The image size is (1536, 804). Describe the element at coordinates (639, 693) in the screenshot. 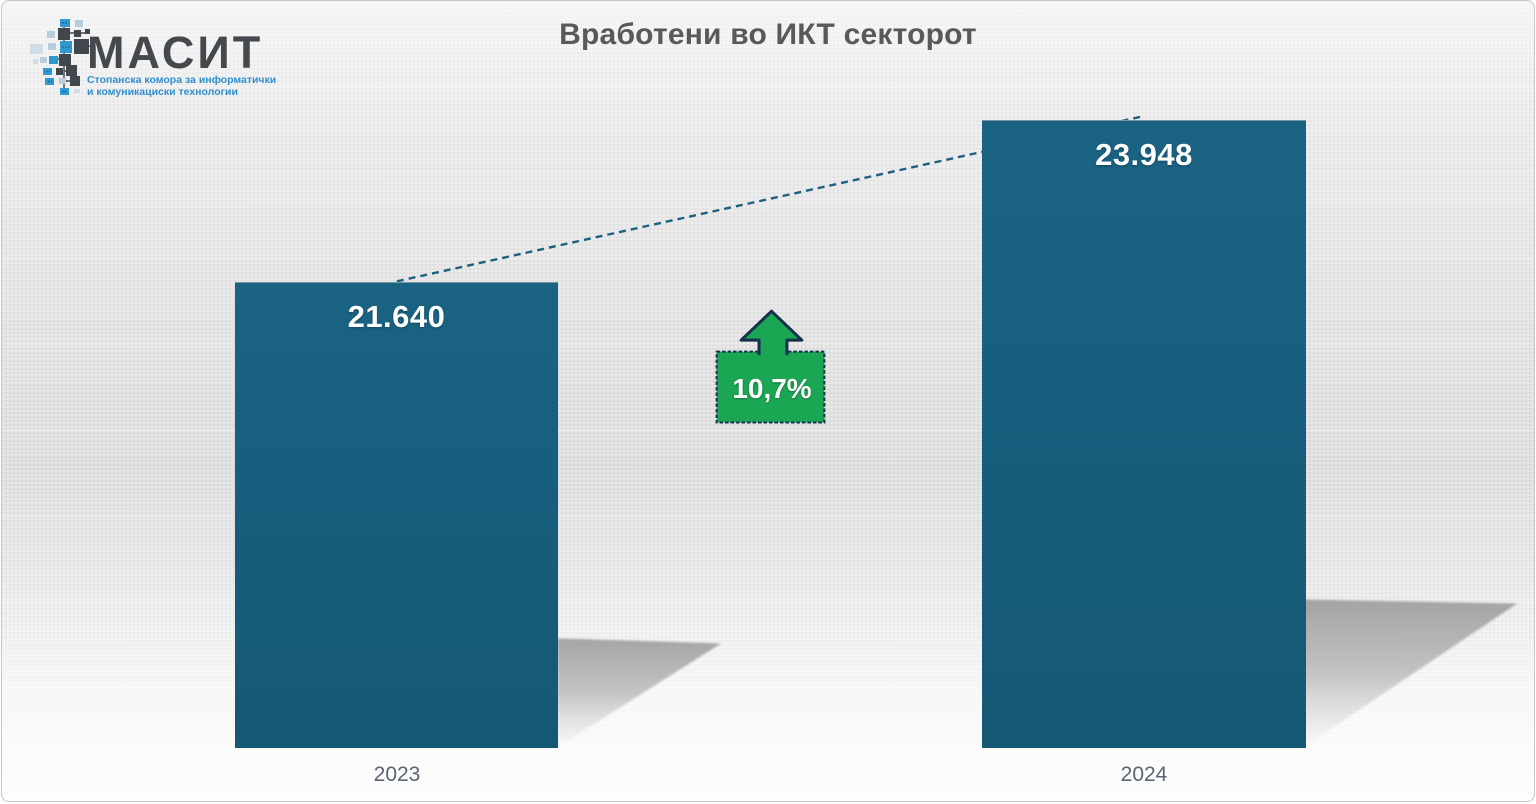

I see `bar-2023-shadow` at that location.